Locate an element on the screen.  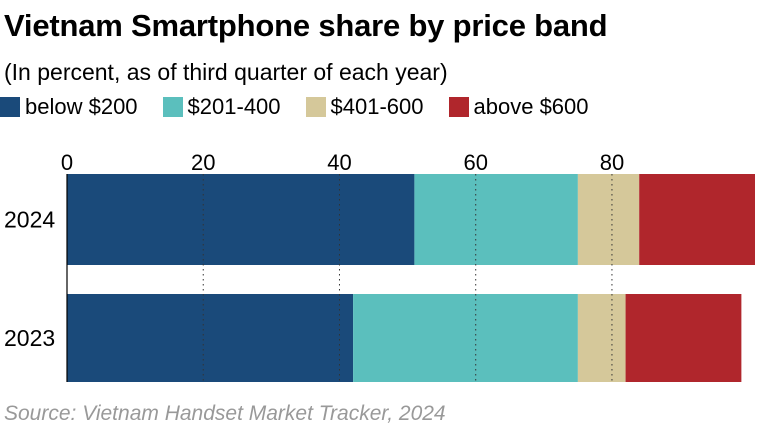
legend-item-401-600: $401-600 is located at coordinates (364, 107).